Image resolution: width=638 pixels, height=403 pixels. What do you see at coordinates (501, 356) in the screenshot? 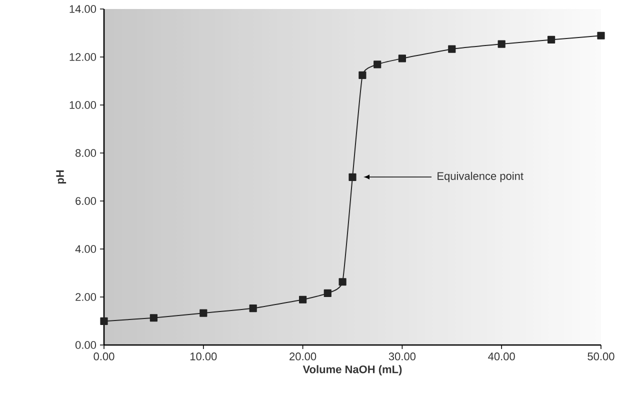
I see `x-tick-label: 40.00` at bounding box center [501, 356].